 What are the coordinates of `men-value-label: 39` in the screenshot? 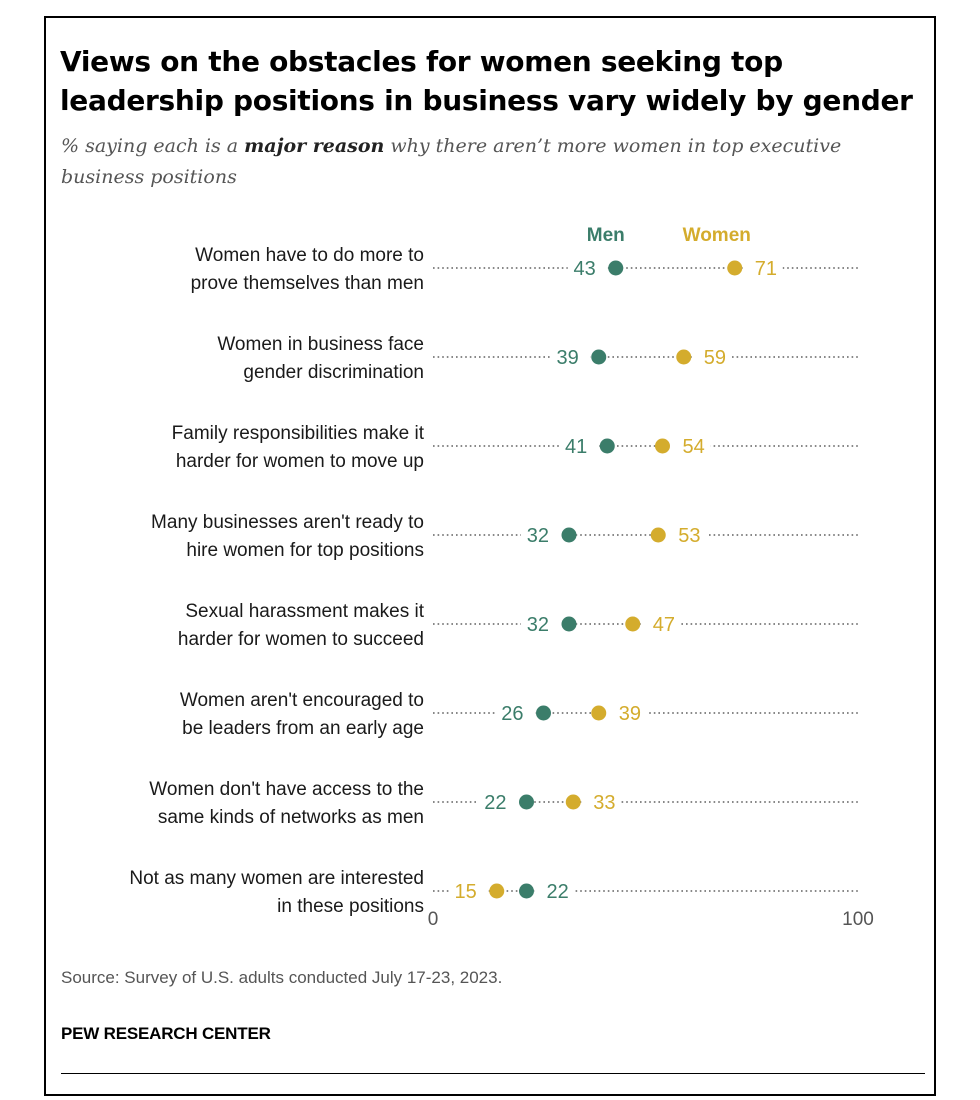 It's located at (568, 358).